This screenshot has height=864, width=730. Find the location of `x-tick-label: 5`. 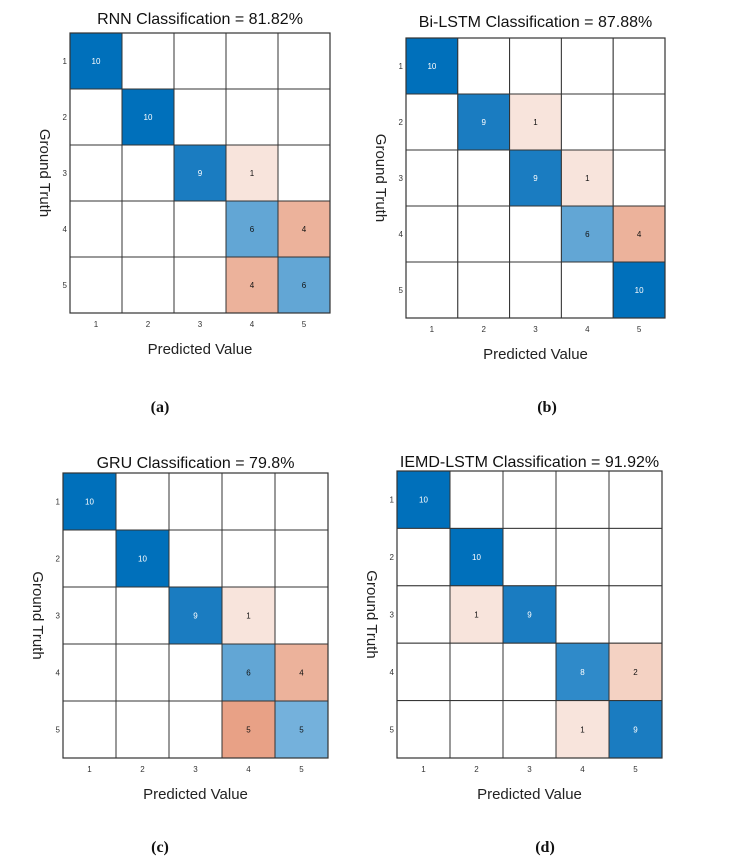

x-tick-label: 5 is located at coordinates (639, 329).